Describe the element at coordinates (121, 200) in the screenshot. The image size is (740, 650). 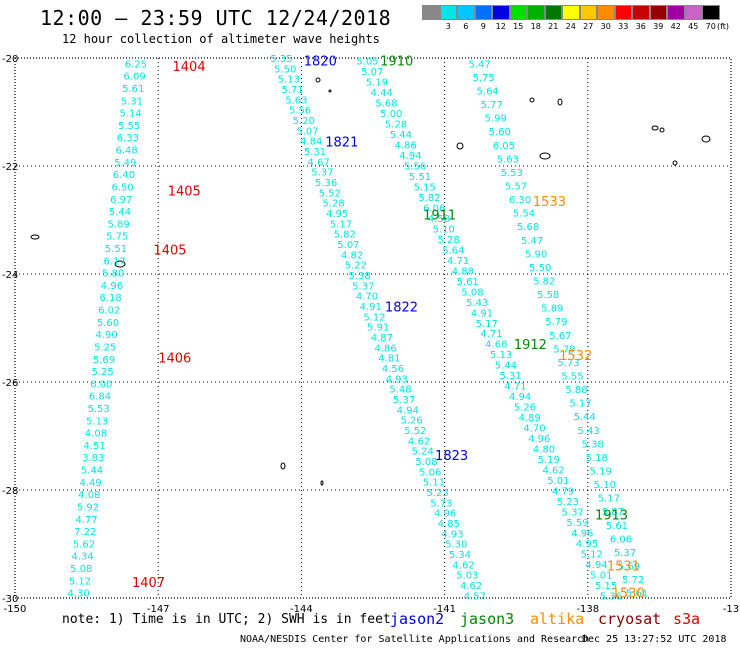
I see `swh-value: 6.97` at that location.